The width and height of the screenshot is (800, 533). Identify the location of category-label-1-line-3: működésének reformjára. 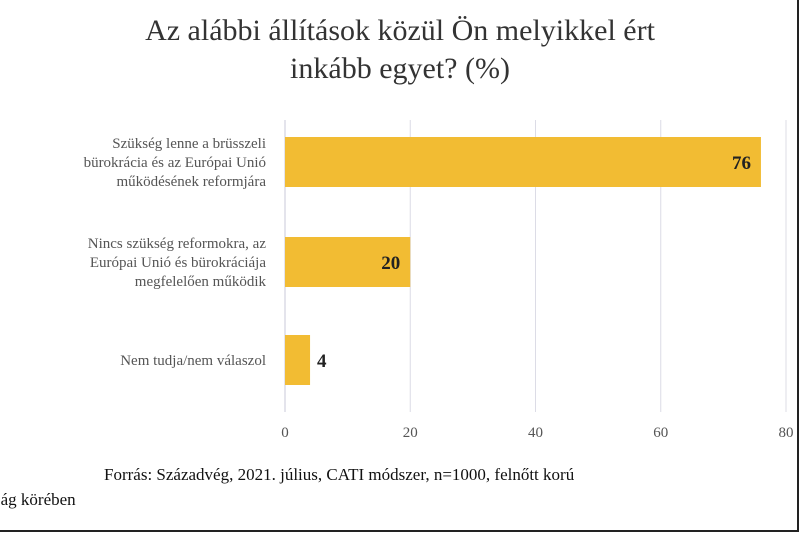
(191, 182).